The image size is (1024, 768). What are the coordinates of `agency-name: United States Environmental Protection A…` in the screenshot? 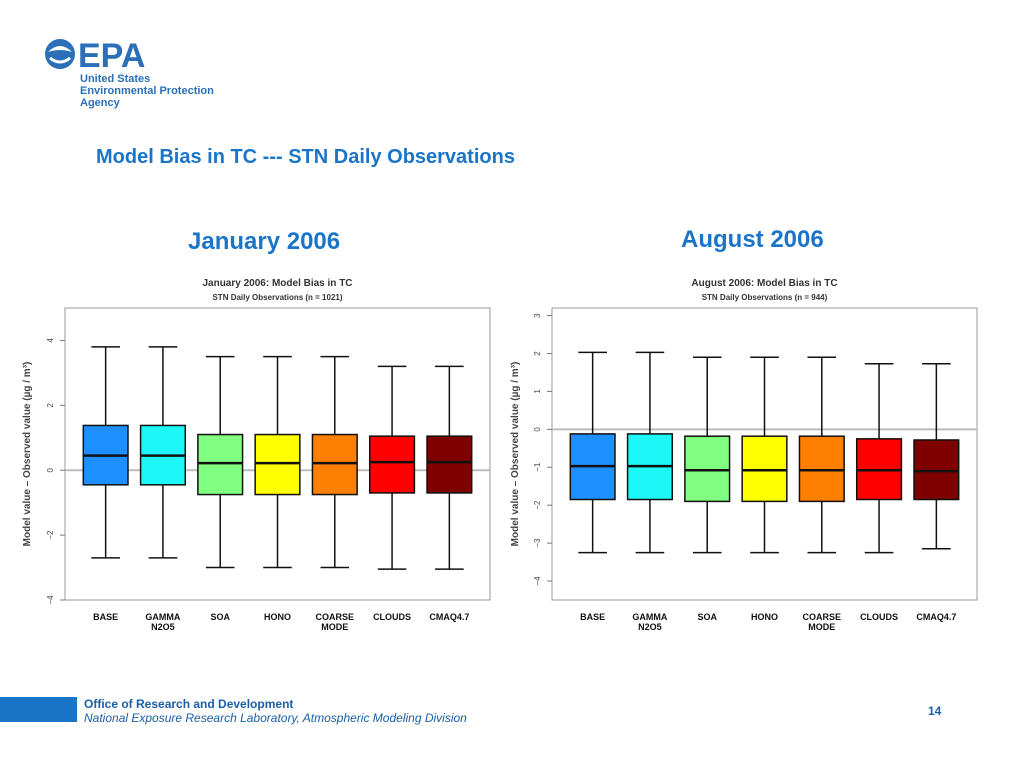 It's located at (147, 91).